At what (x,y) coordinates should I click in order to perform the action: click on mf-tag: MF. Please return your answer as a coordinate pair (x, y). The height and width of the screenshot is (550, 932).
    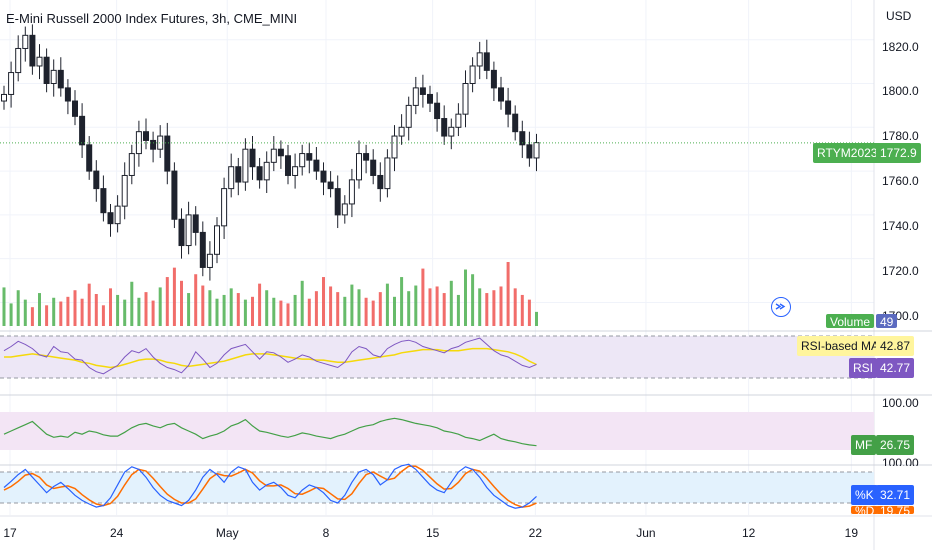
    Looking at the image, I should click on (864, 445).